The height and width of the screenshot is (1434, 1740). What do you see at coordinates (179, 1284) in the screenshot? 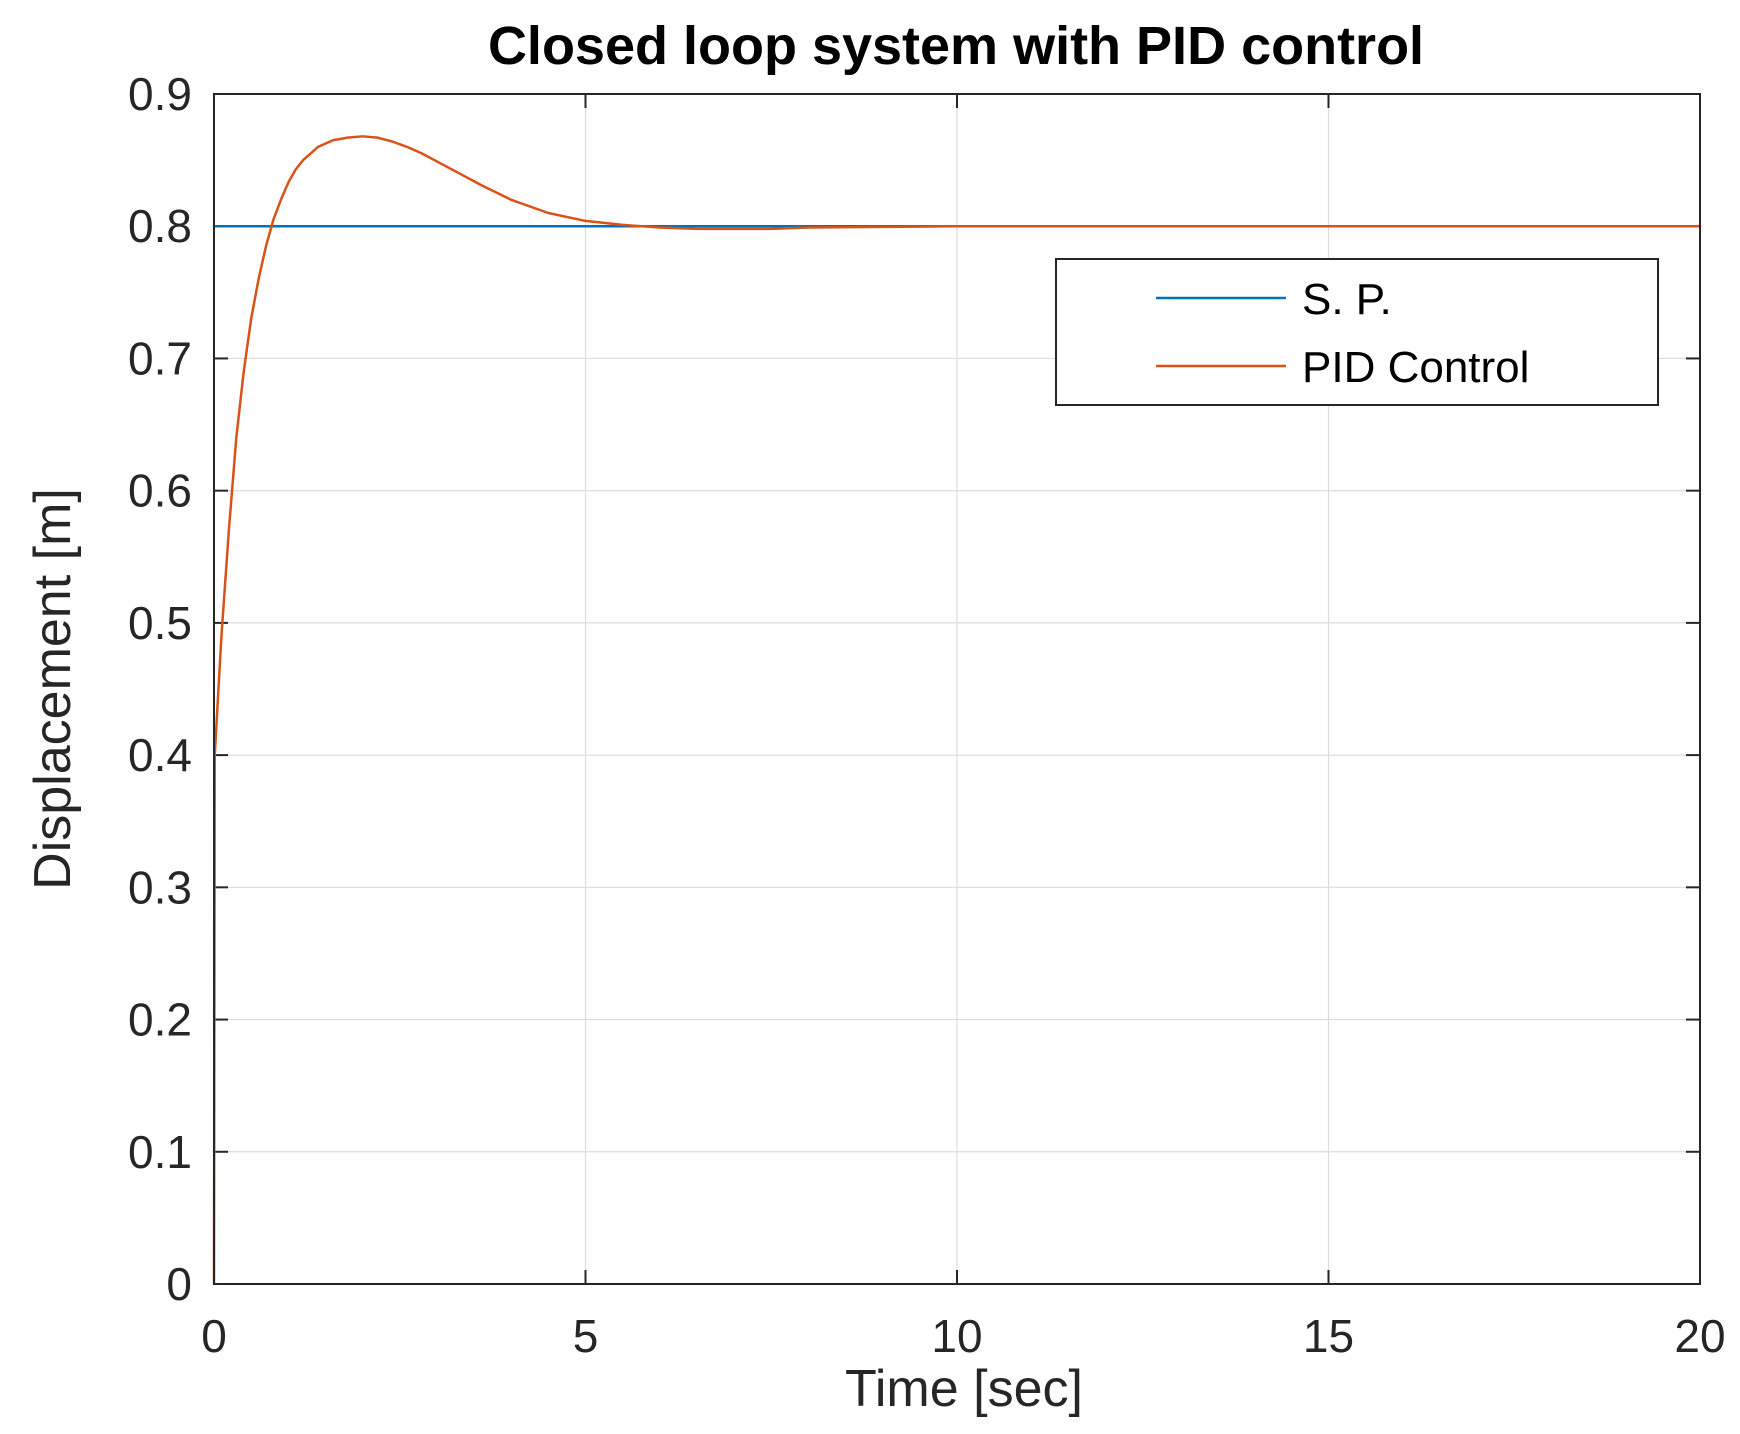
I see `y-tick-label: 0` at bounding box center [179, 1284].